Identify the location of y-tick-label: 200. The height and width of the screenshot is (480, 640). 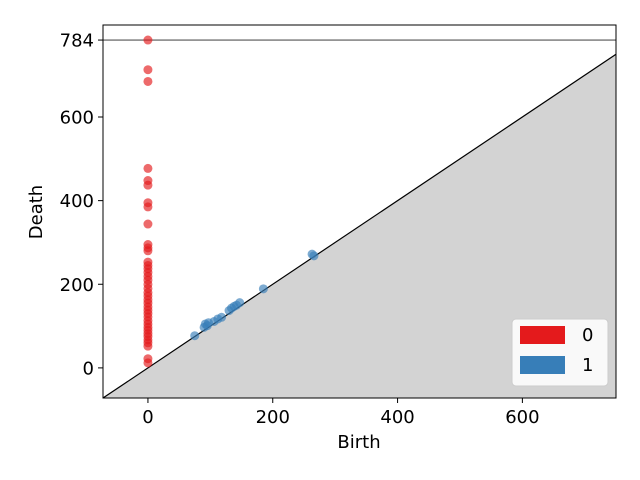
(77, 285).